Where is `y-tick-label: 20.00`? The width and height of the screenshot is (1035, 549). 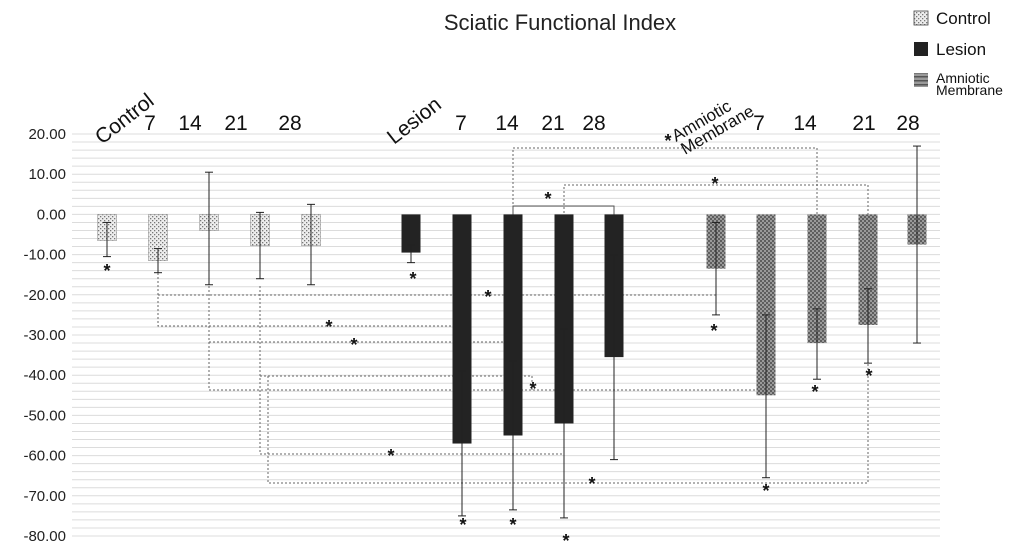
y-tick-label: 20.00 is located at coordinates (47, 134).